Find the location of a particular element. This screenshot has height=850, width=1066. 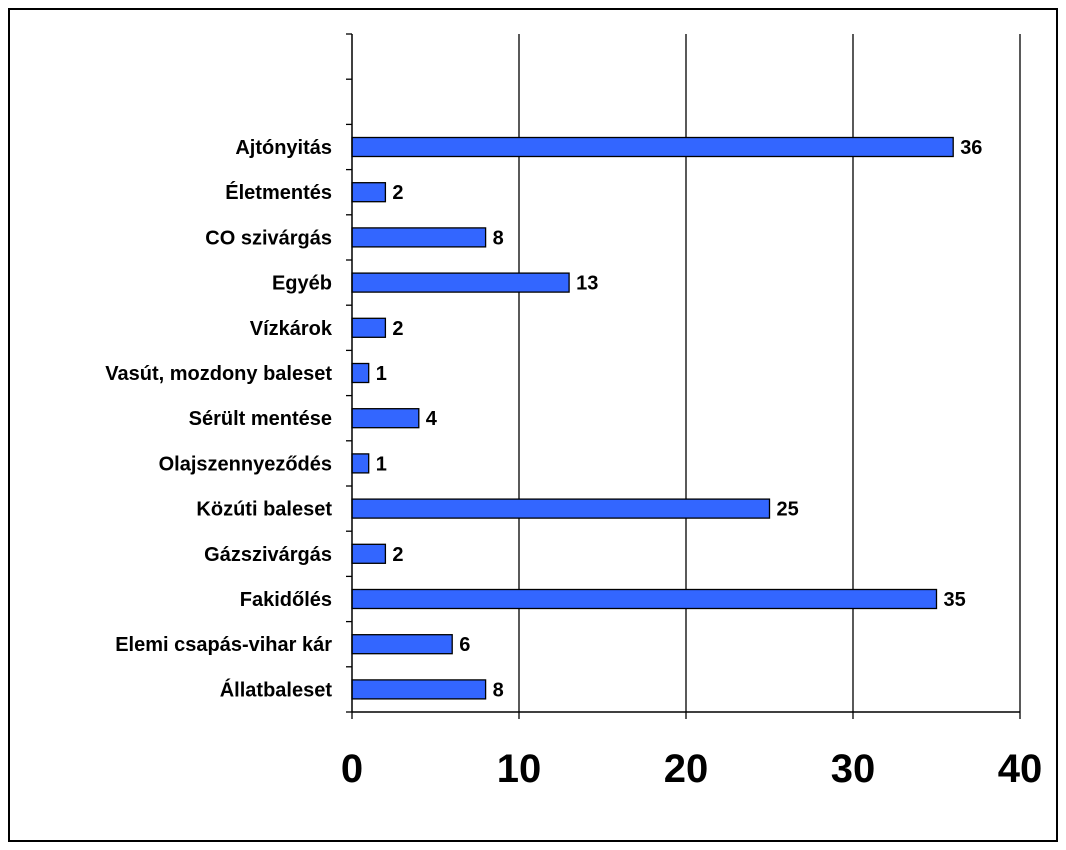

category-label: Sérült mentése is located at coordinates (260, 419).